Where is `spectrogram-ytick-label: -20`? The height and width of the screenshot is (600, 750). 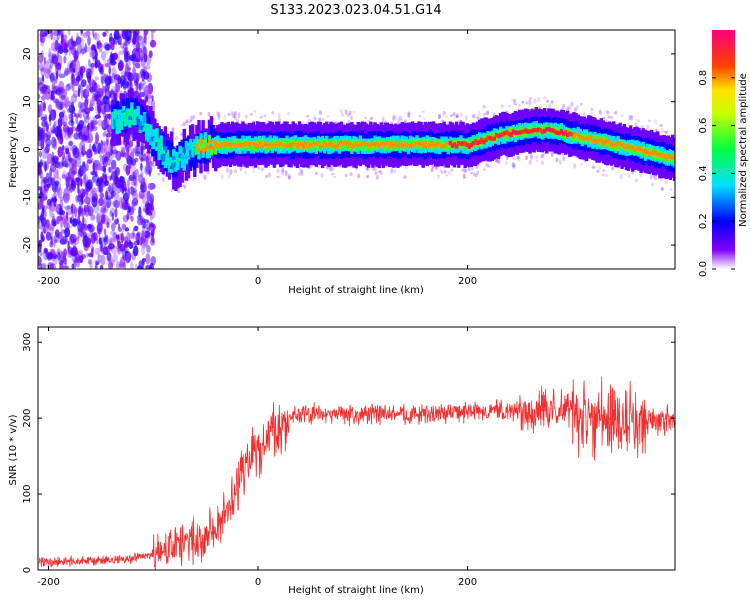
spectrogram-ytick-label: -20 is located at coordinates (27, 245).